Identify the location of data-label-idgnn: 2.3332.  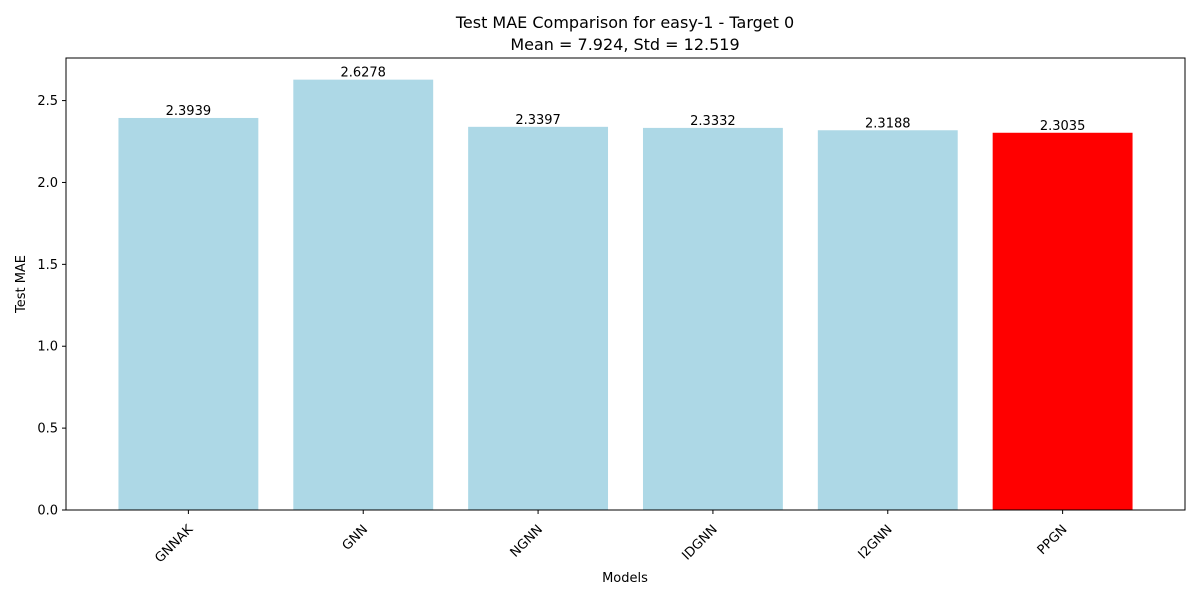
(713, 121).